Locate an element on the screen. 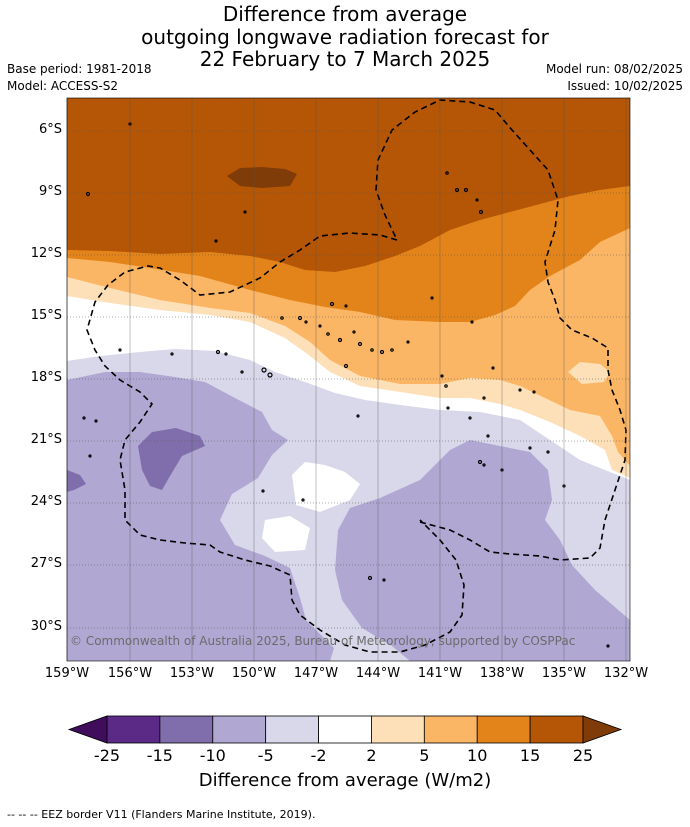 The height and width of the screenshot is (827, 690). latitude-label: 24°S is located at coordinates (46, 501).